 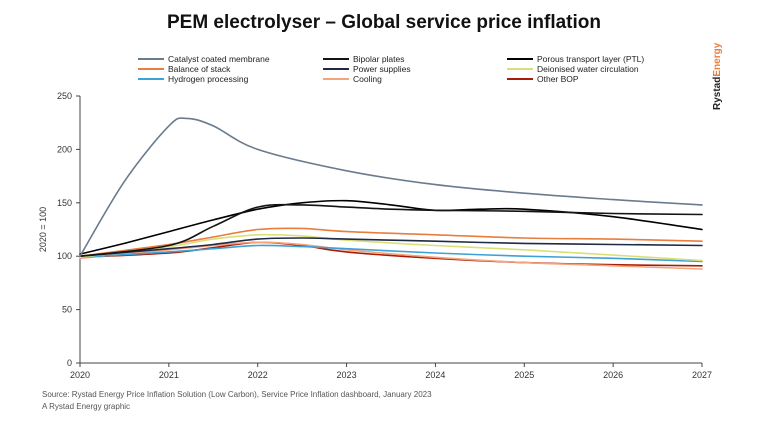 I want to click on legend-label-deionised-water-circulation: Deionised water circulation, so click(x=588, y=69).